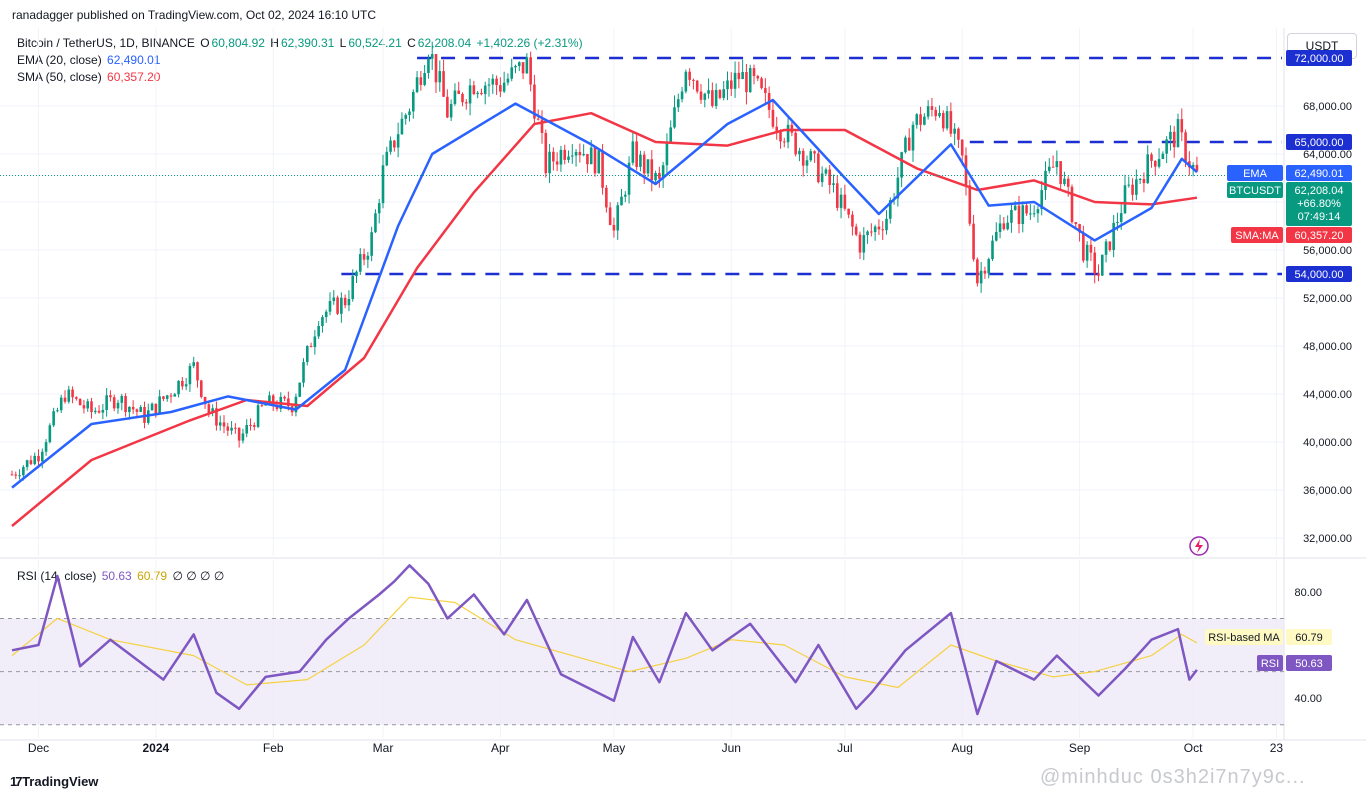 Image resolution: width=1366 pixels, height=800 pixels. Describe the element at coordinates (1319, 236) in the screenshot. I see `sma-tag-value: 60,357.20` at that location.